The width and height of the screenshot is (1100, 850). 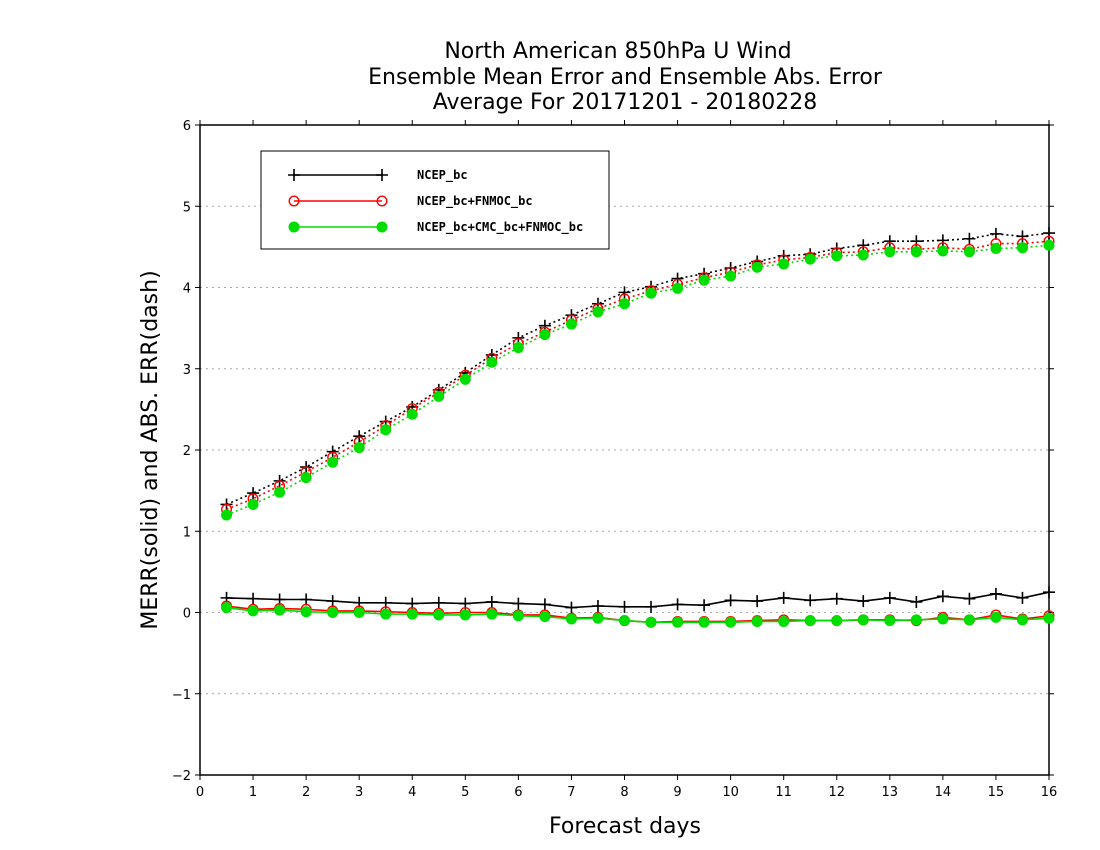 I want to click on x-tick-label: 3, so click(x=359, y=792).